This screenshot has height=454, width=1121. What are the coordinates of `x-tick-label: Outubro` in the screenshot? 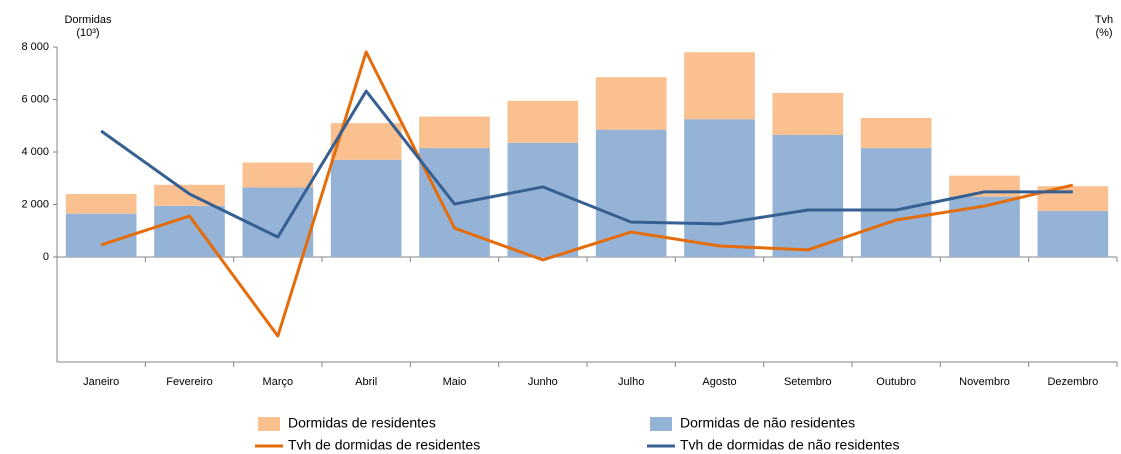 It's located at (896, 382).